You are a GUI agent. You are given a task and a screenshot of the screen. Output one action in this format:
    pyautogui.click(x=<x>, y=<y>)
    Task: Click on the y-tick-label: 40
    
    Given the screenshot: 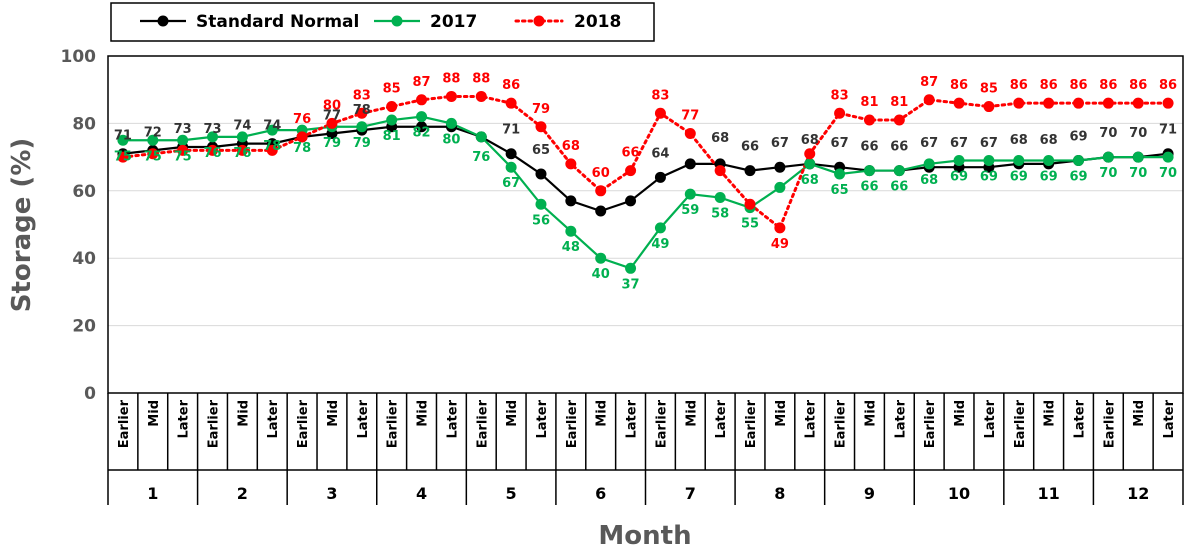 What is the action you would take?
    pyautogui.click(x=84, y=259)
    